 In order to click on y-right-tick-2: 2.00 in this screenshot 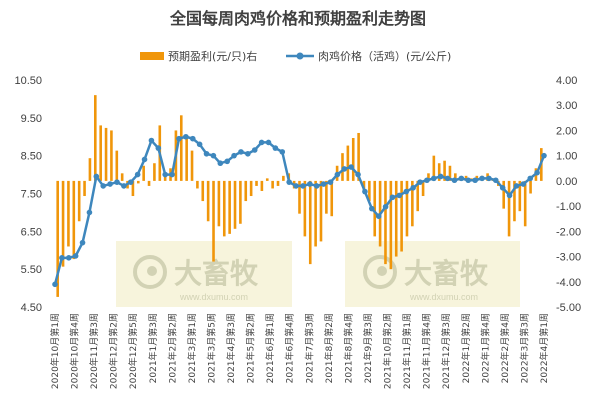, I will do `click(566, 131)`.